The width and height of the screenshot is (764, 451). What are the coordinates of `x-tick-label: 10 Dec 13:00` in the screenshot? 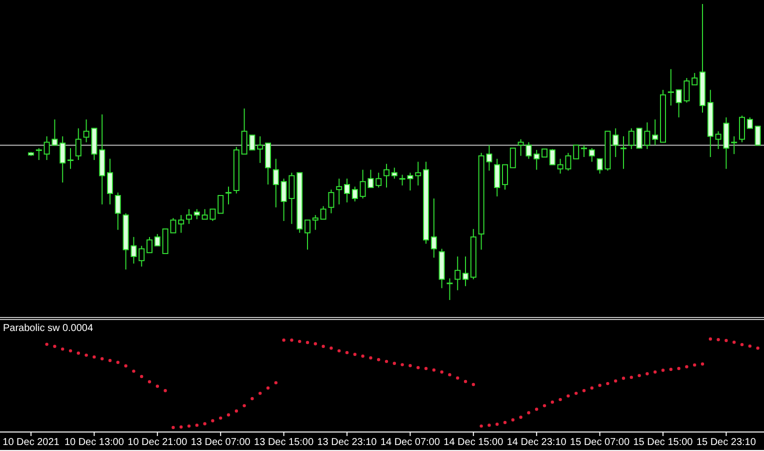 It's located at (94, 442).